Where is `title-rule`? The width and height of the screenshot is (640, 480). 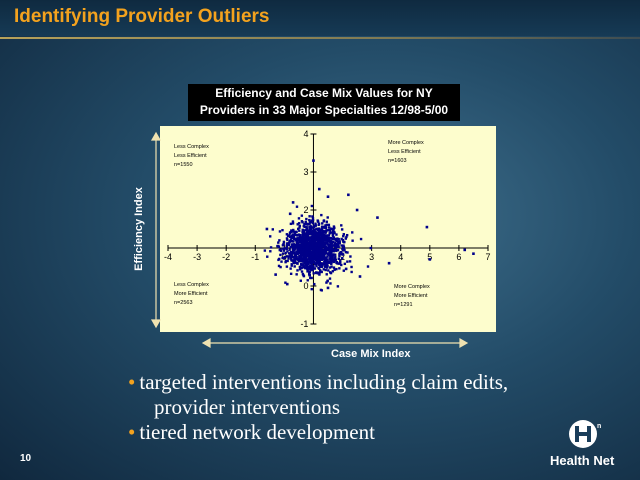 title-rule is located at coordinates (320, 38).